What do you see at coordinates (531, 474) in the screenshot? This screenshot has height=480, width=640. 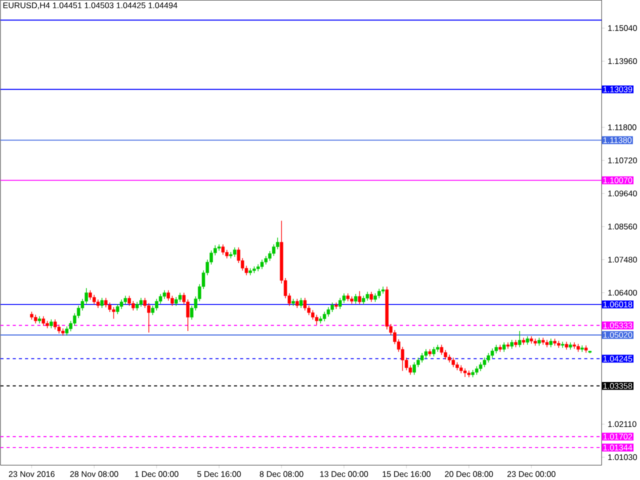 I see `x-tick-label: 23 Dec 00:00` at bounding box center [531, 474].